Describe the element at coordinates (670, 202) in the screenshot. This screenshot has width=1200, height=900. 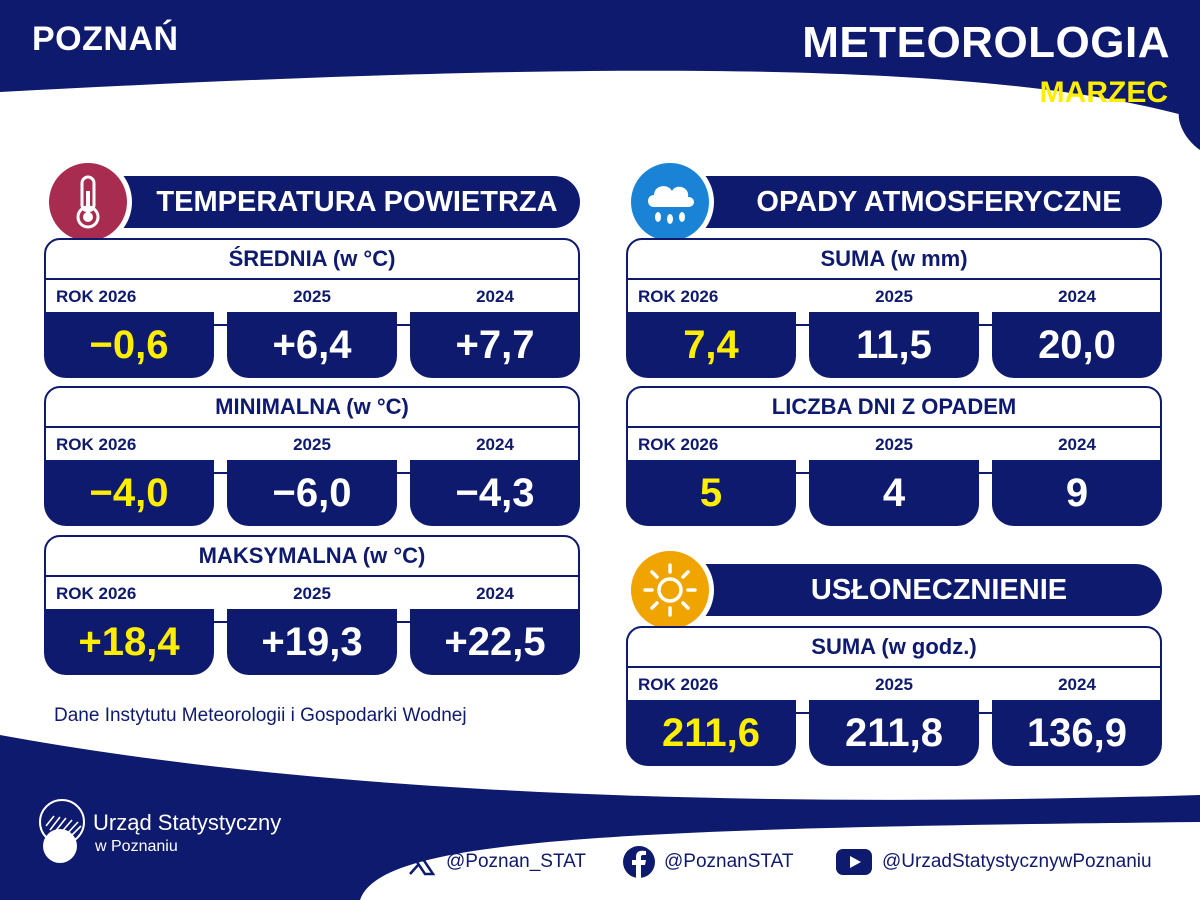
I see `rain-cloud-icon` at that location.